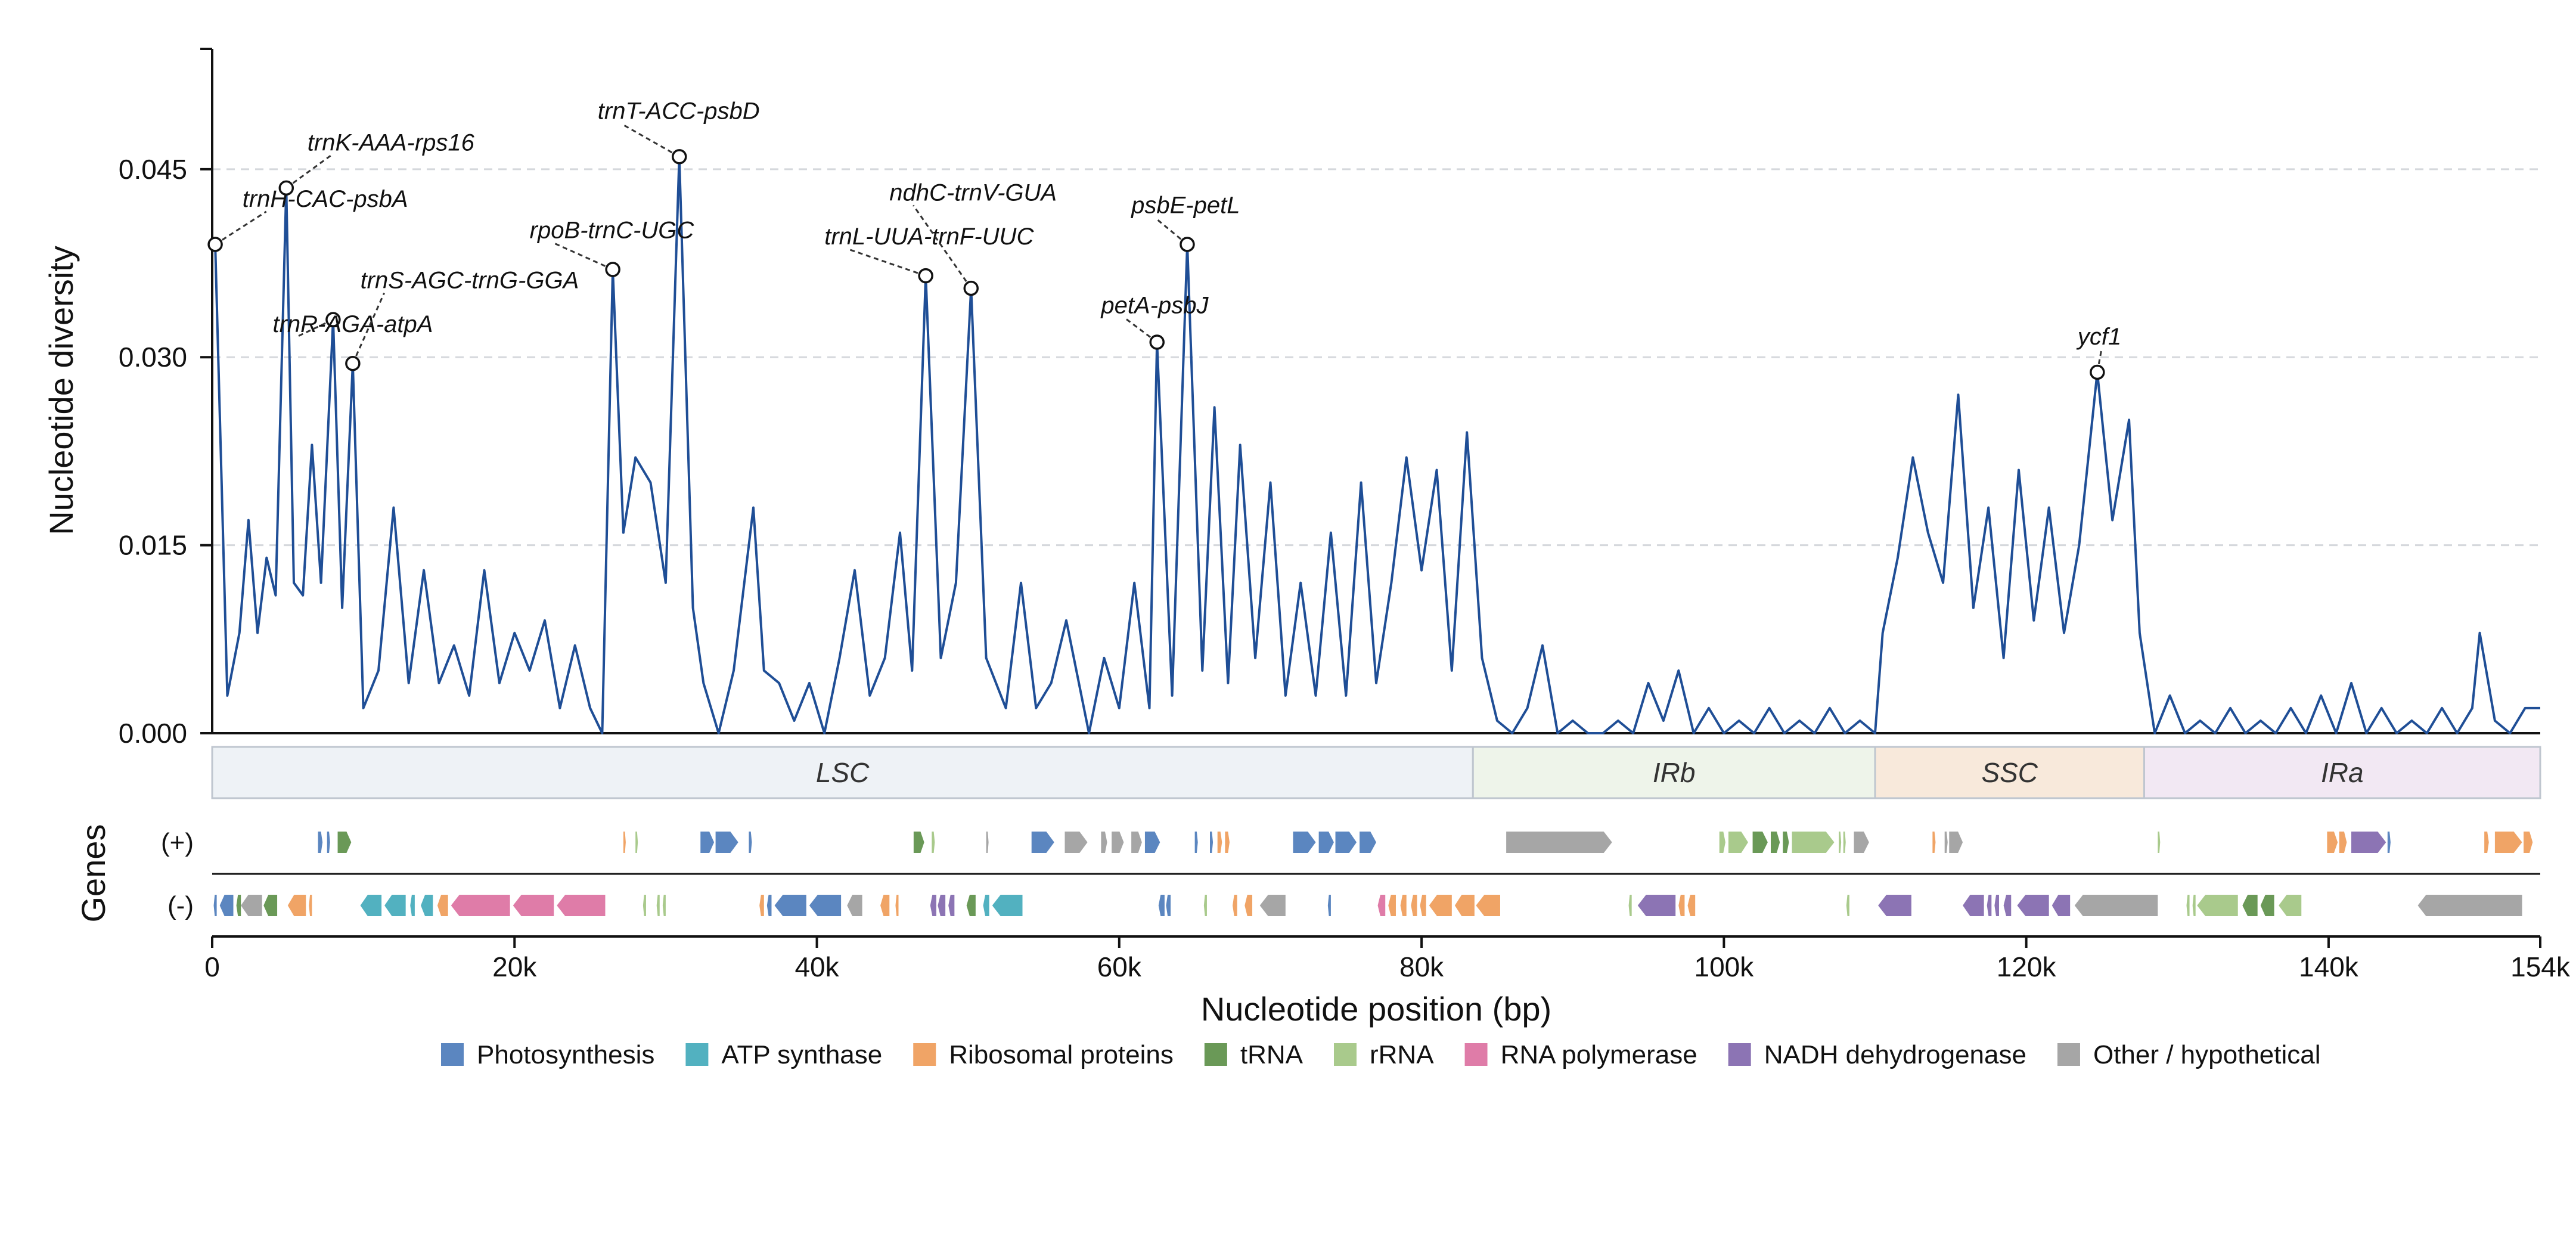 The width and height of the screenshot is (2576, 1253). I want to click on legend-label-rrna: rRNA, so click(1402, 1054).